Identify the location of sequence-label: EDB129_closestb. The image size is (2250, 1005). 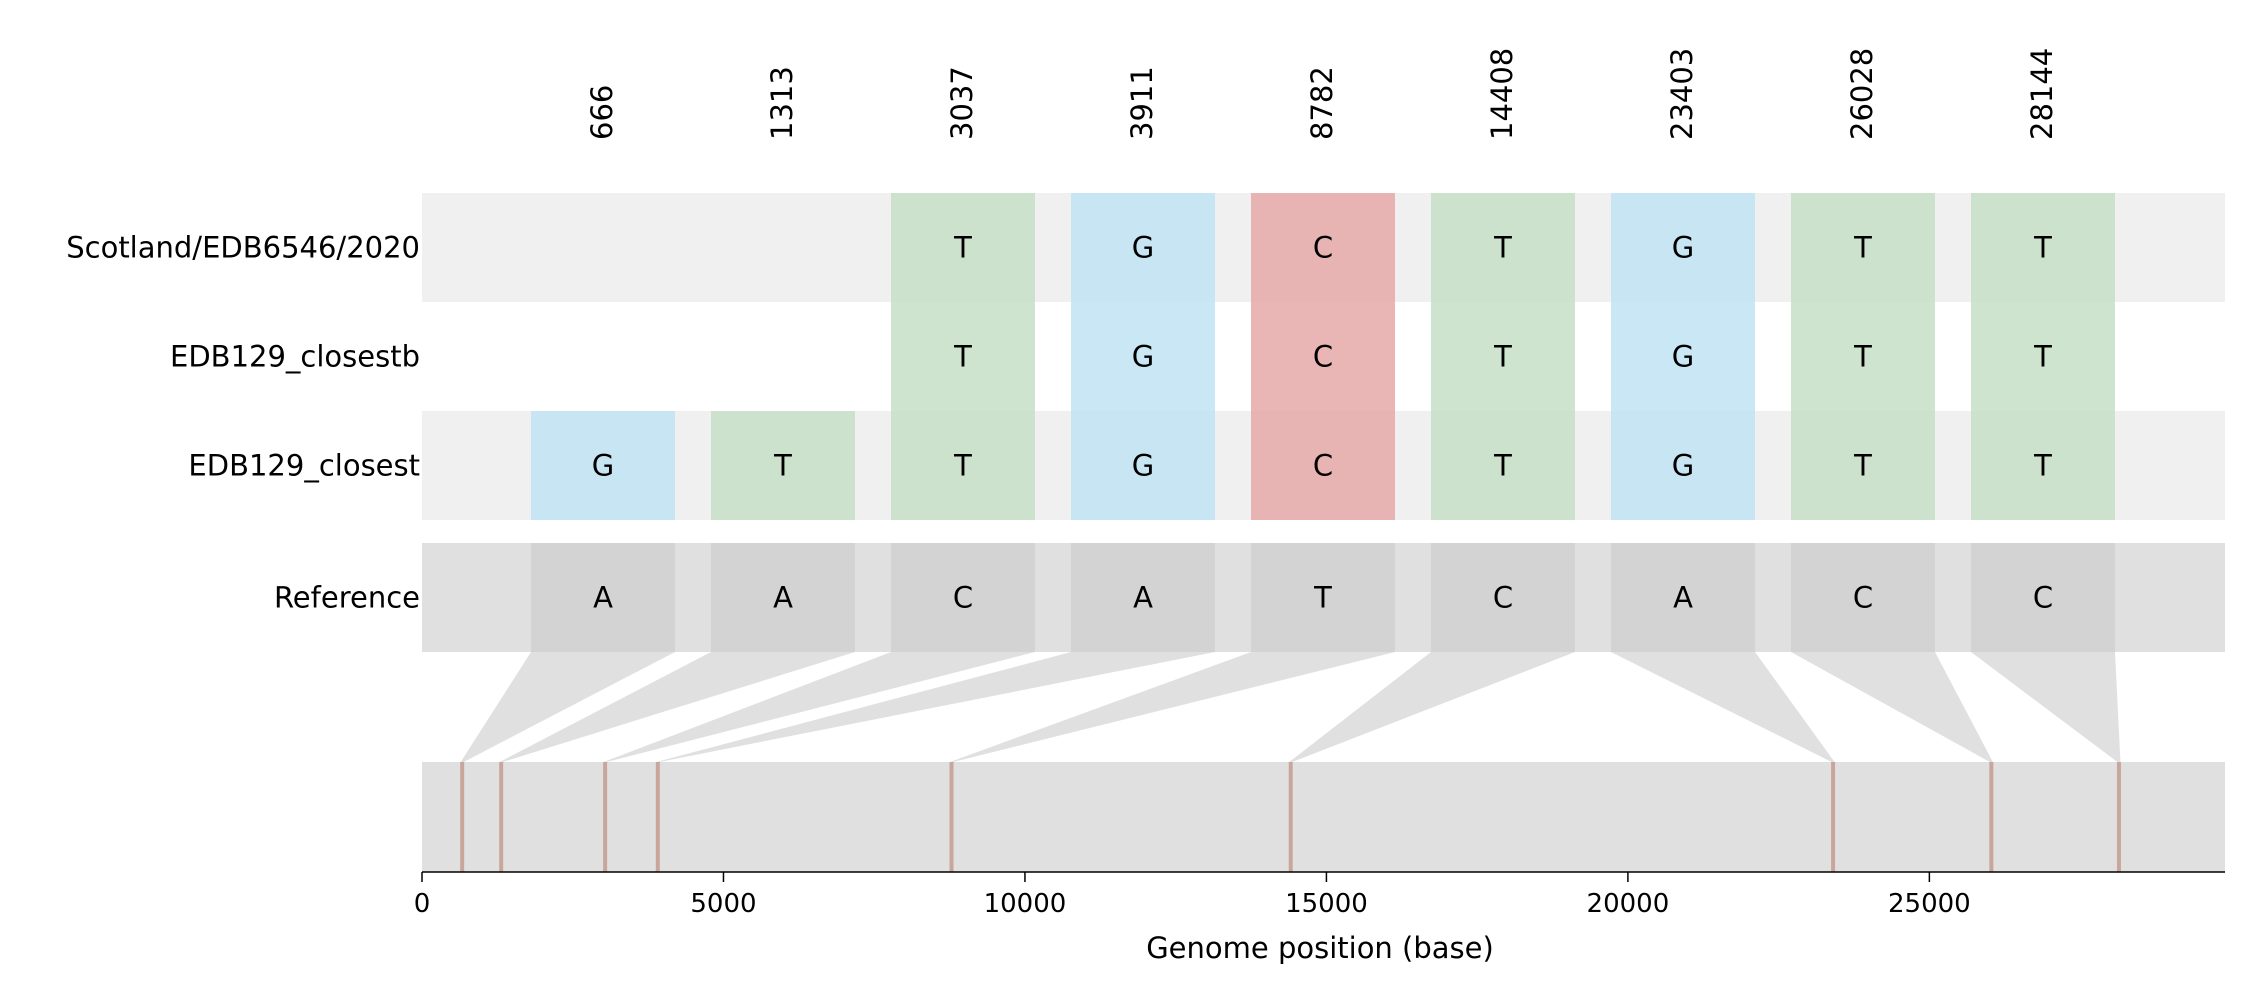
(295, 357).